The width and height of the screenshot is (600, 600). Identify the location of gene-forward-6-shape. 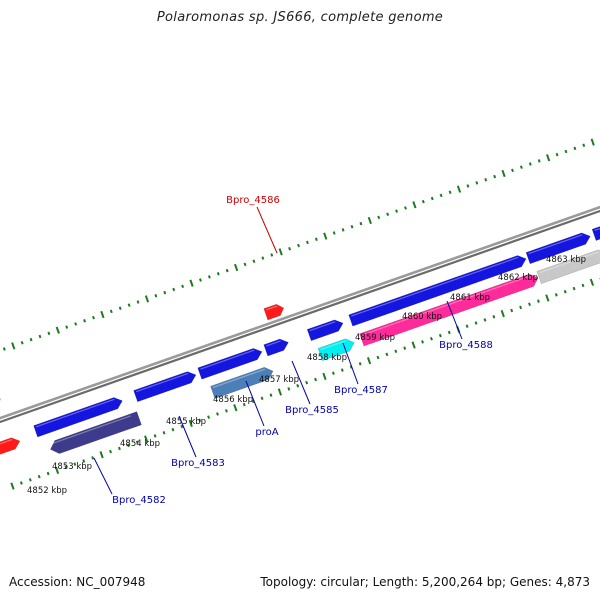
(558, 248).